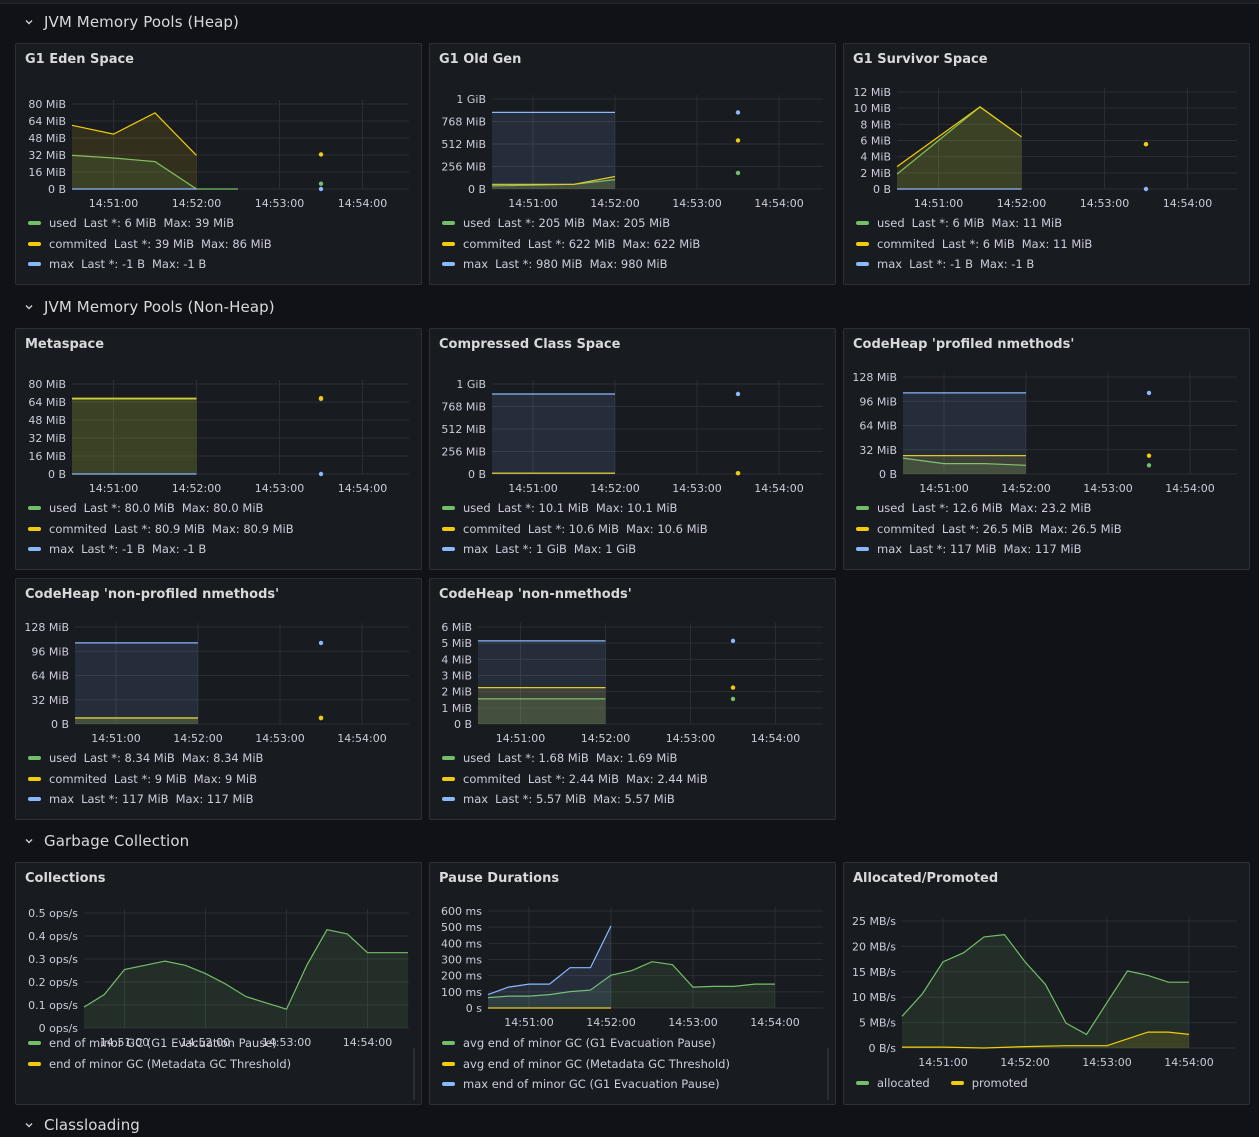 The image size is (1259, 1137). Describe the element at coordinates (149, 307) in the screenshot. I see `row-jvm-nonheap: JVM Memory Pools (Non-Heap)` at that location.